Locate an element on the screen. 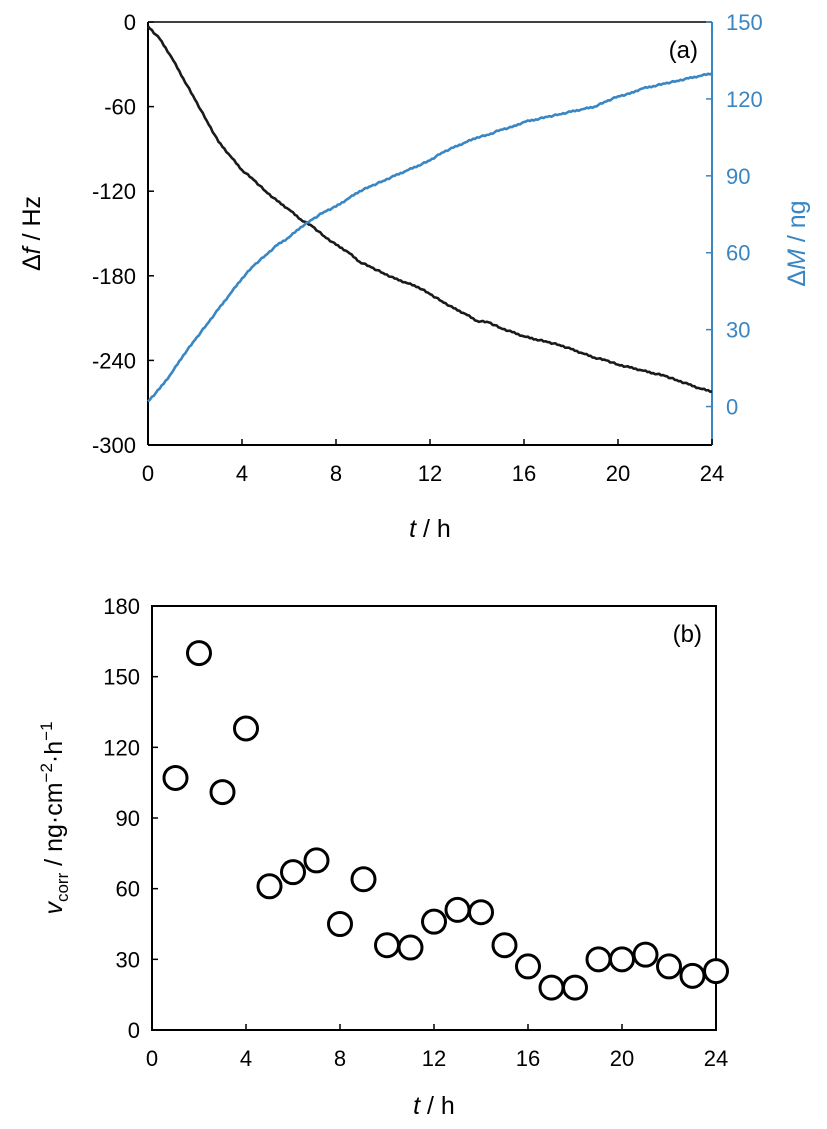  panel-a-y-tick-label: -300 is located at coordinates (114, 445).